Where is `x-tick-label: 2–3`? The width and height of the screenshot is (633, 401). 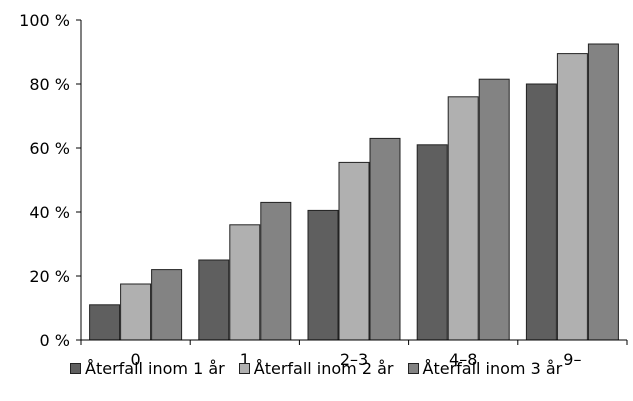 x-tick-label: 2–3 is located at coordinates (354, 359).